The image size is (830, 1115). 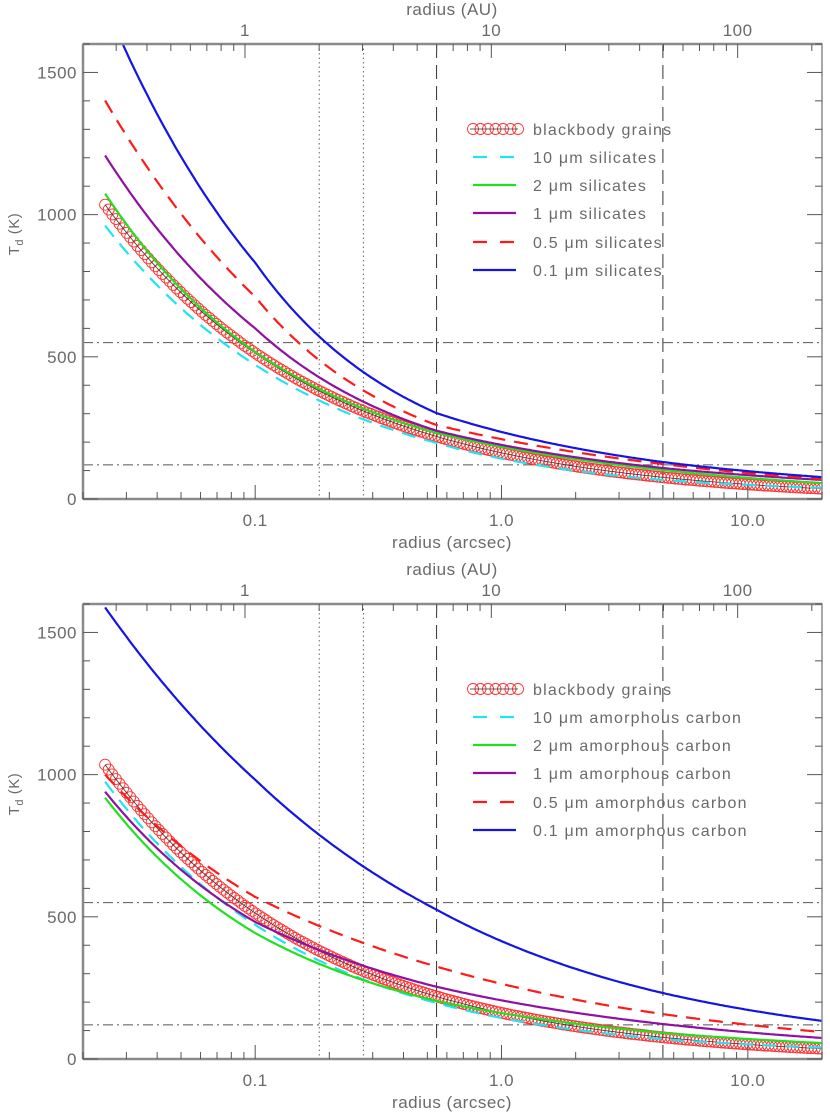 What do you see at coordinates (632, 774) in the screenshot?
I see `legend-label: 1 μm amorphous carbon` at bounding box center [632, 774].